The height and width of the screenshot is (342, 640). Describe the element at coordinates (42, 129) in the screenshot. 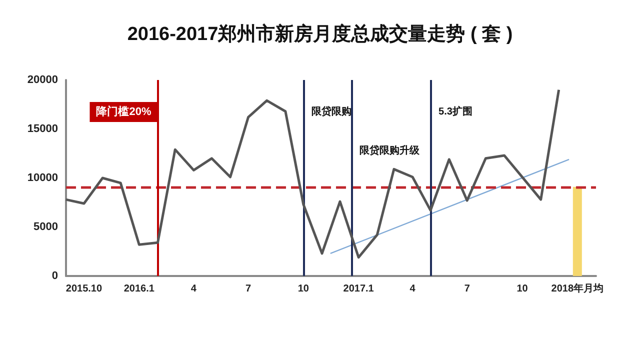

I see `y-tick-label: 15000` at that location.